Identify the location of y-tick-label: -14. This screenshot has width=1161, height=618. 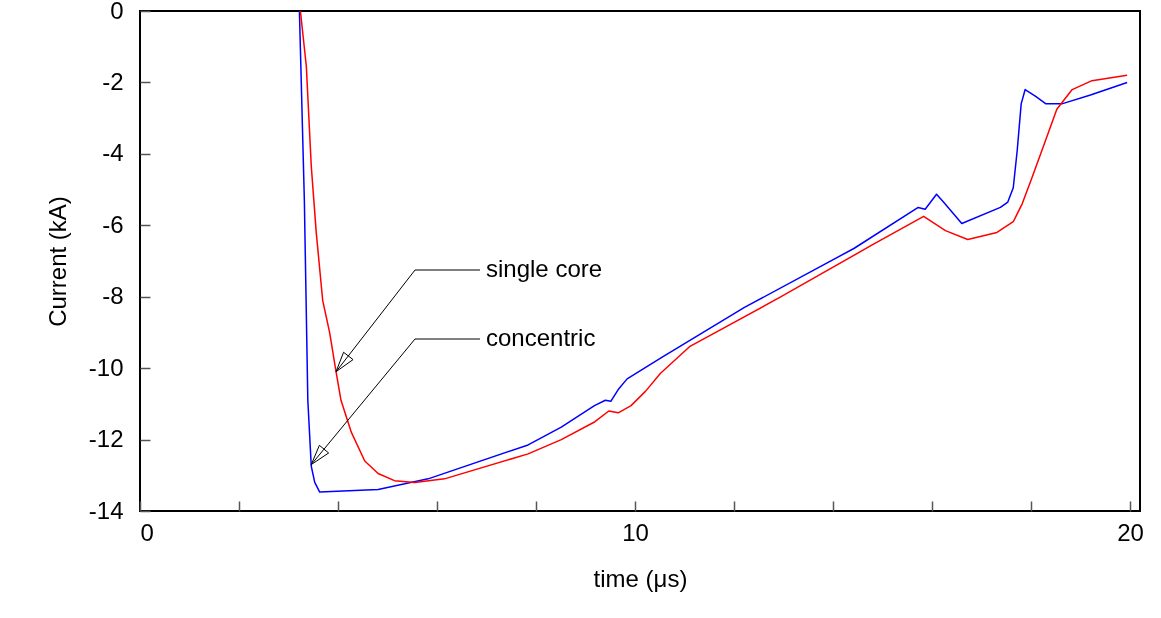
(106, 510).